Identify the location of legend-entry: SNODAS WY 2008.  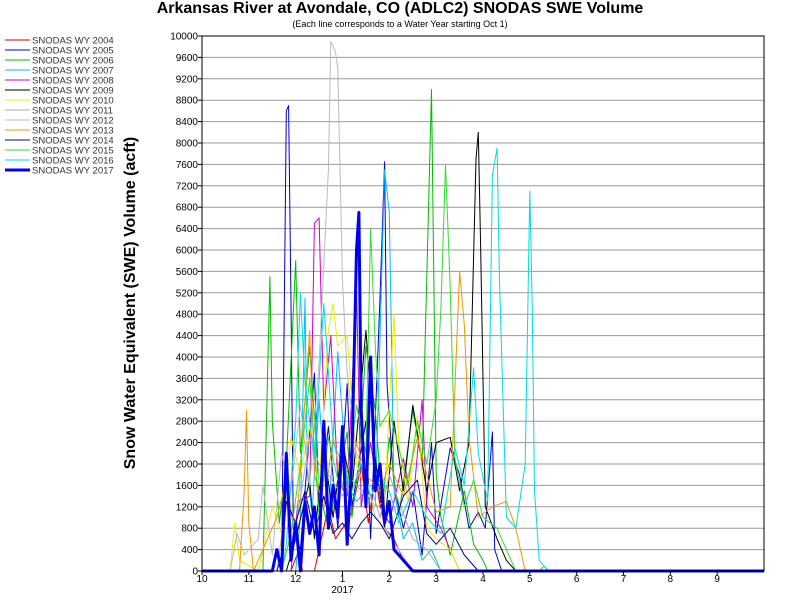
(73, 81).